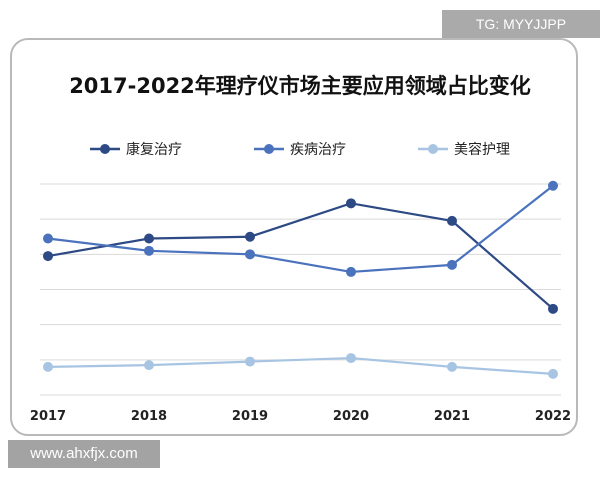 The height and width of the screenshot is (480, 600). Describe the element at coordinates (452, 416) in the screenshot. I see `x-tick-label: 2021` at that location.